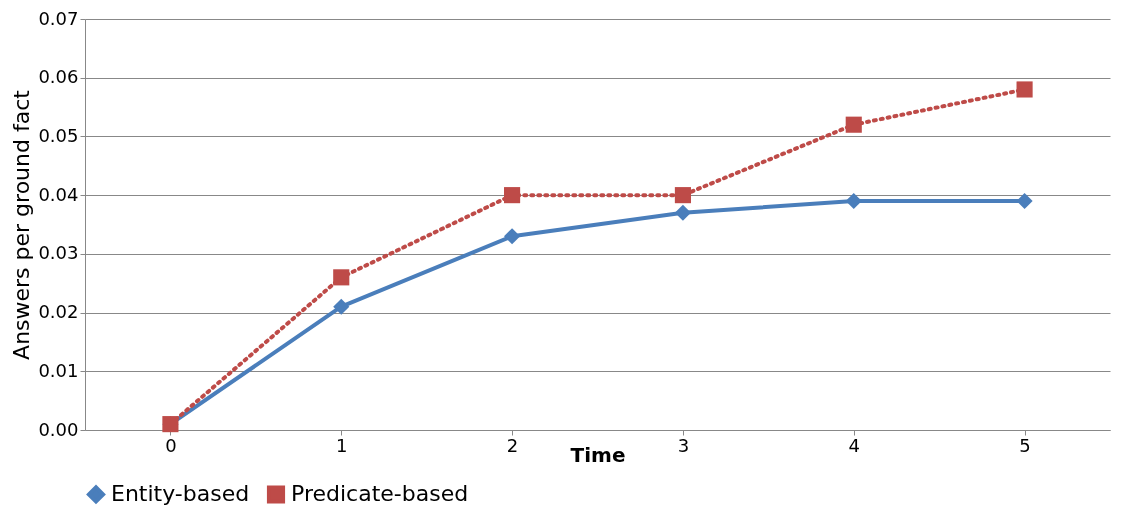  Describe the element at coordinates (171, 445) in the screenshot. I see `x-tick-label: 0` at that location.